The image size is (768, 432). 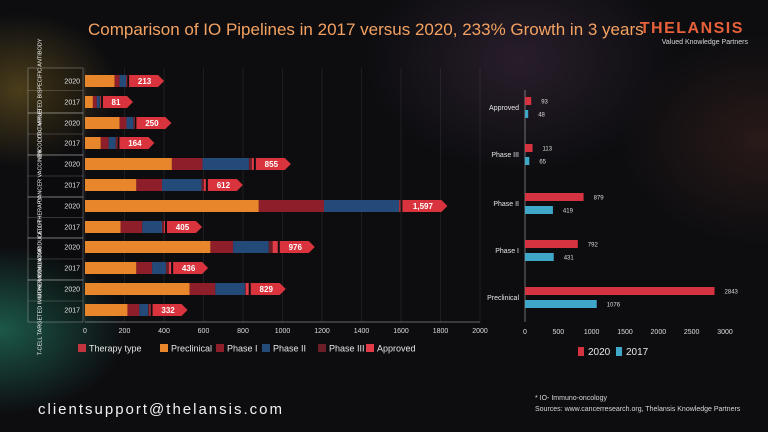 What do you see at coordinates (571, 398) in the screenshot?
I see `footnote: * IO- Immuno-oncology` at bounding box center [571, 398].